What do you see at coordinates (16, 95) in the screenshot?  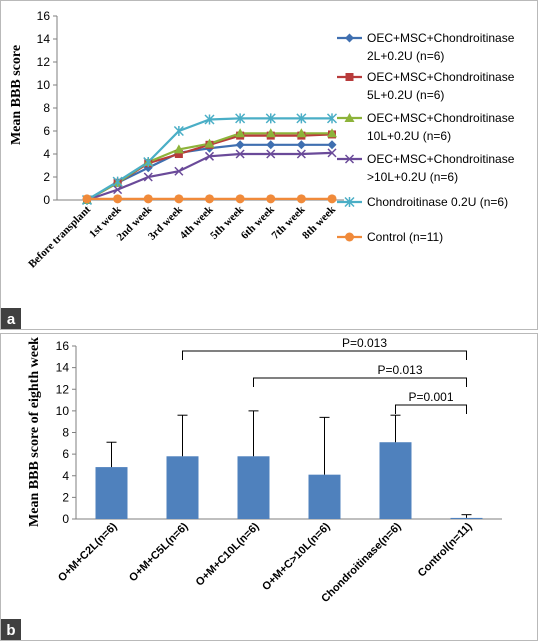 I see `y-axis-title: Mean BBB score` at bounding box center [16, 95].